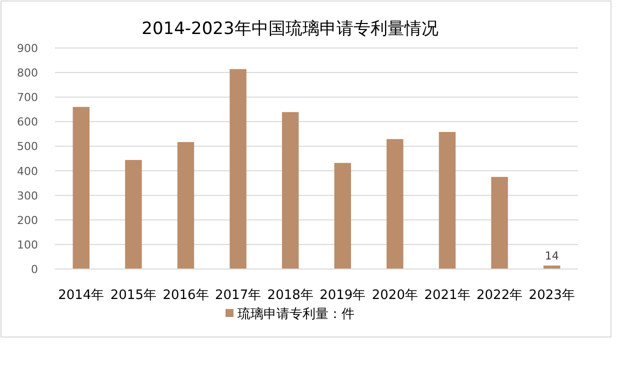 The image size is (618, 377). I want to click on y-tick-label: 100, so click(27, 245).